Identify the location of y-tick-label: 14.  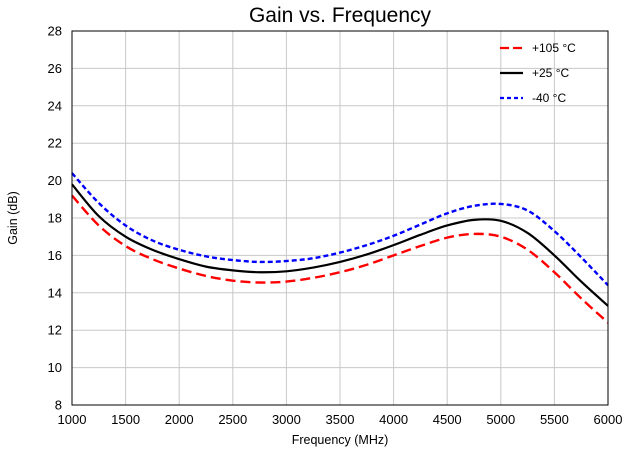
(55, 292).